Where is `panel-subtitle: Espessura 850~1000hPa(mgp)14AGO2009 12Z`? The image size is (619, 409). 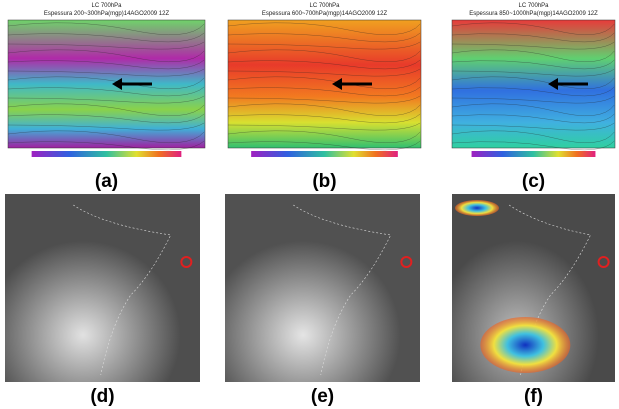
panel-subtitle: Espessura 850~1000hPa(mgp)14AGO2009 12Z is located at coordinates (533, 14).